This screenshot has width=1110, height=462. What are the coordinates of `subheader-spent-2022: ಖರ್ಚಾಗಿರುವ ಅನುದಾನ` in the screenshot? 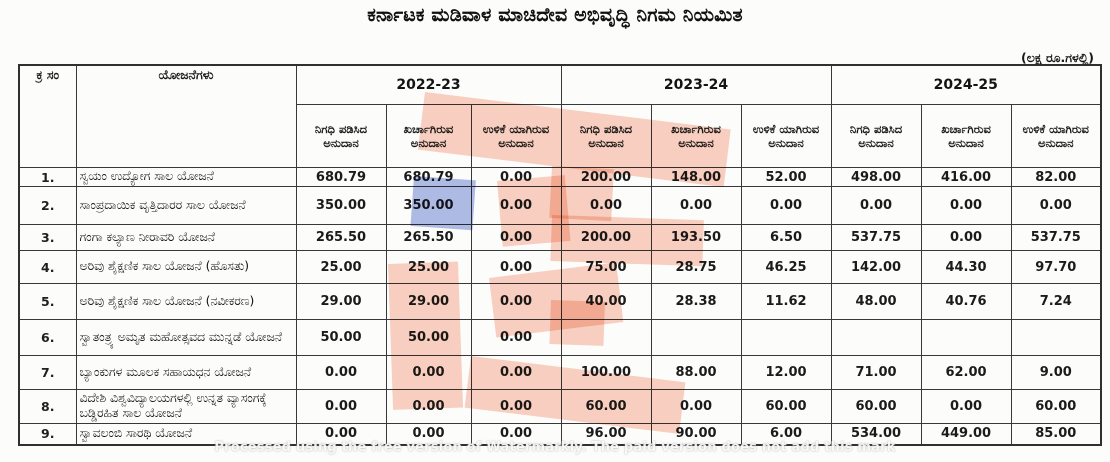 It's located at (428, 136).